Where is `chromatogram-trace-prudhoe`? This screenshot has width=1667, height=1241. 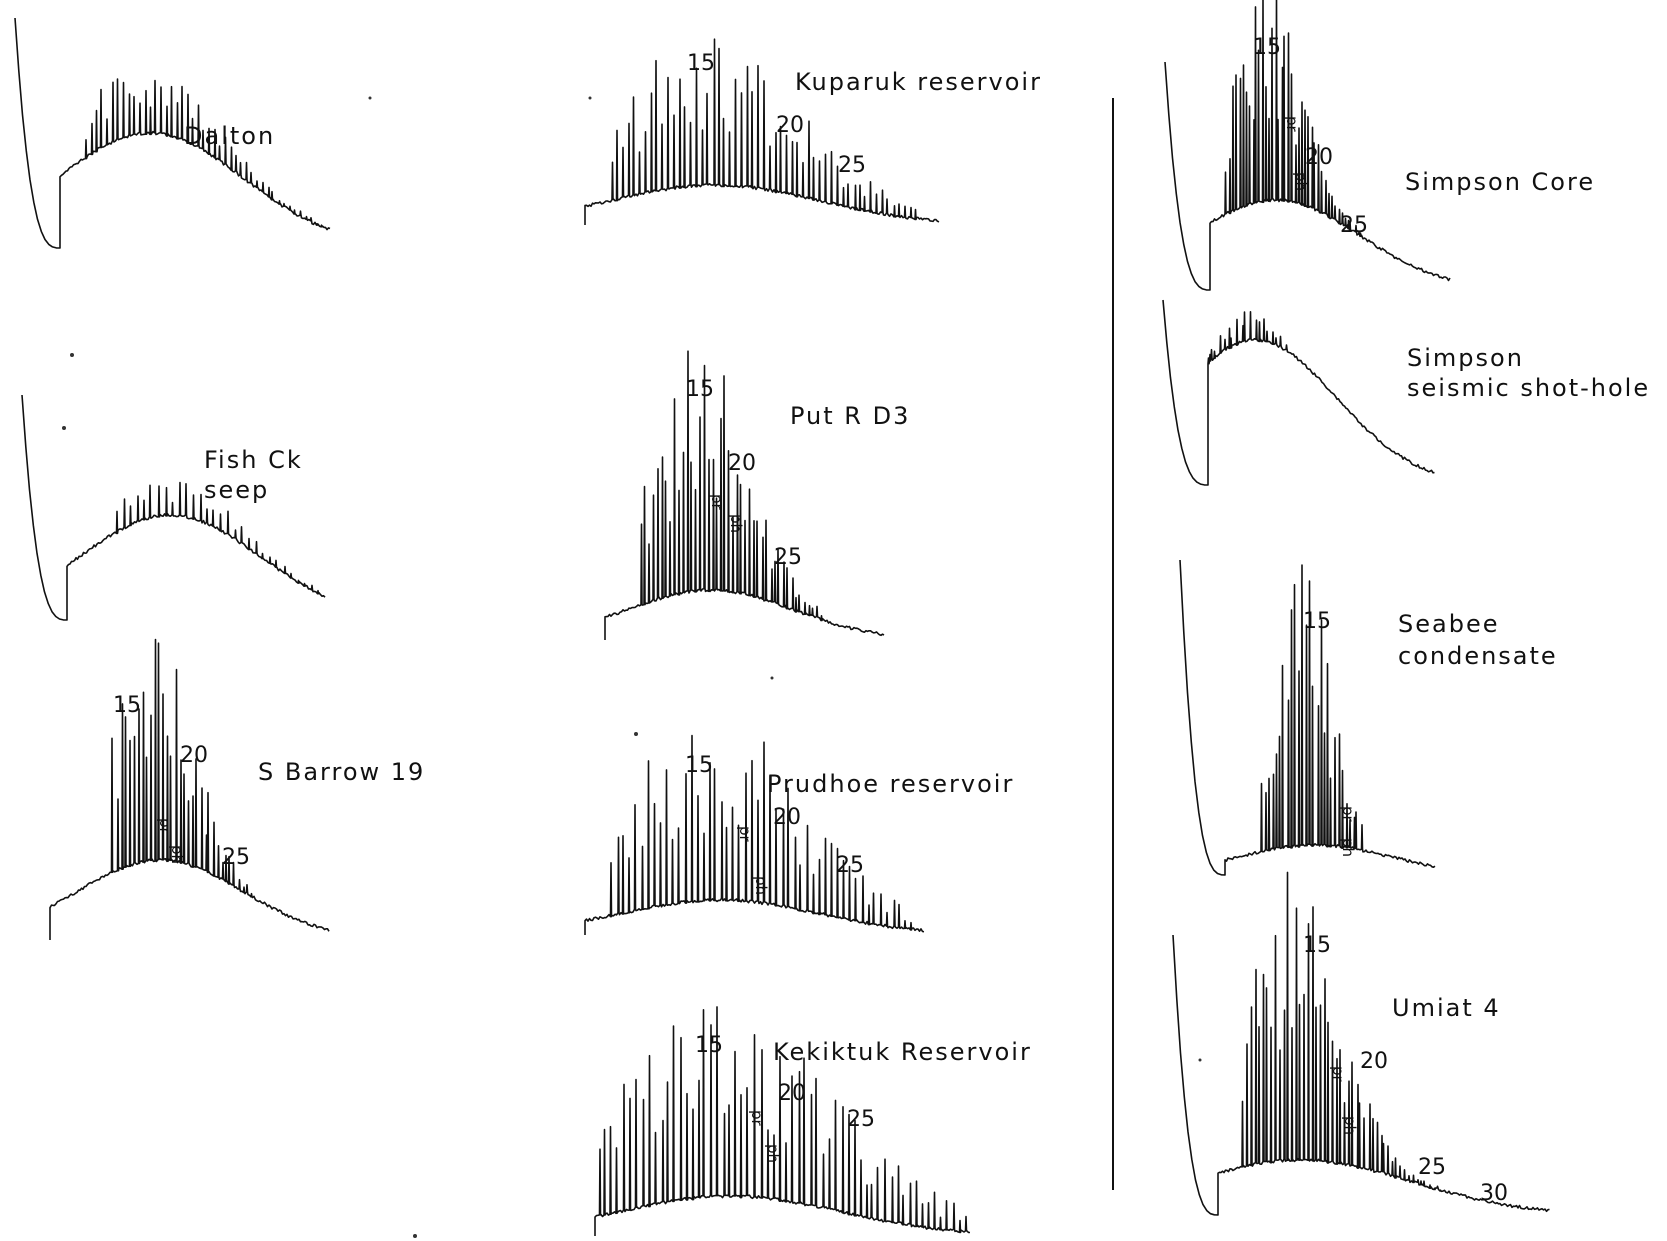
chromatogram-trace-prudhoe is located at coordinates (754, 834).